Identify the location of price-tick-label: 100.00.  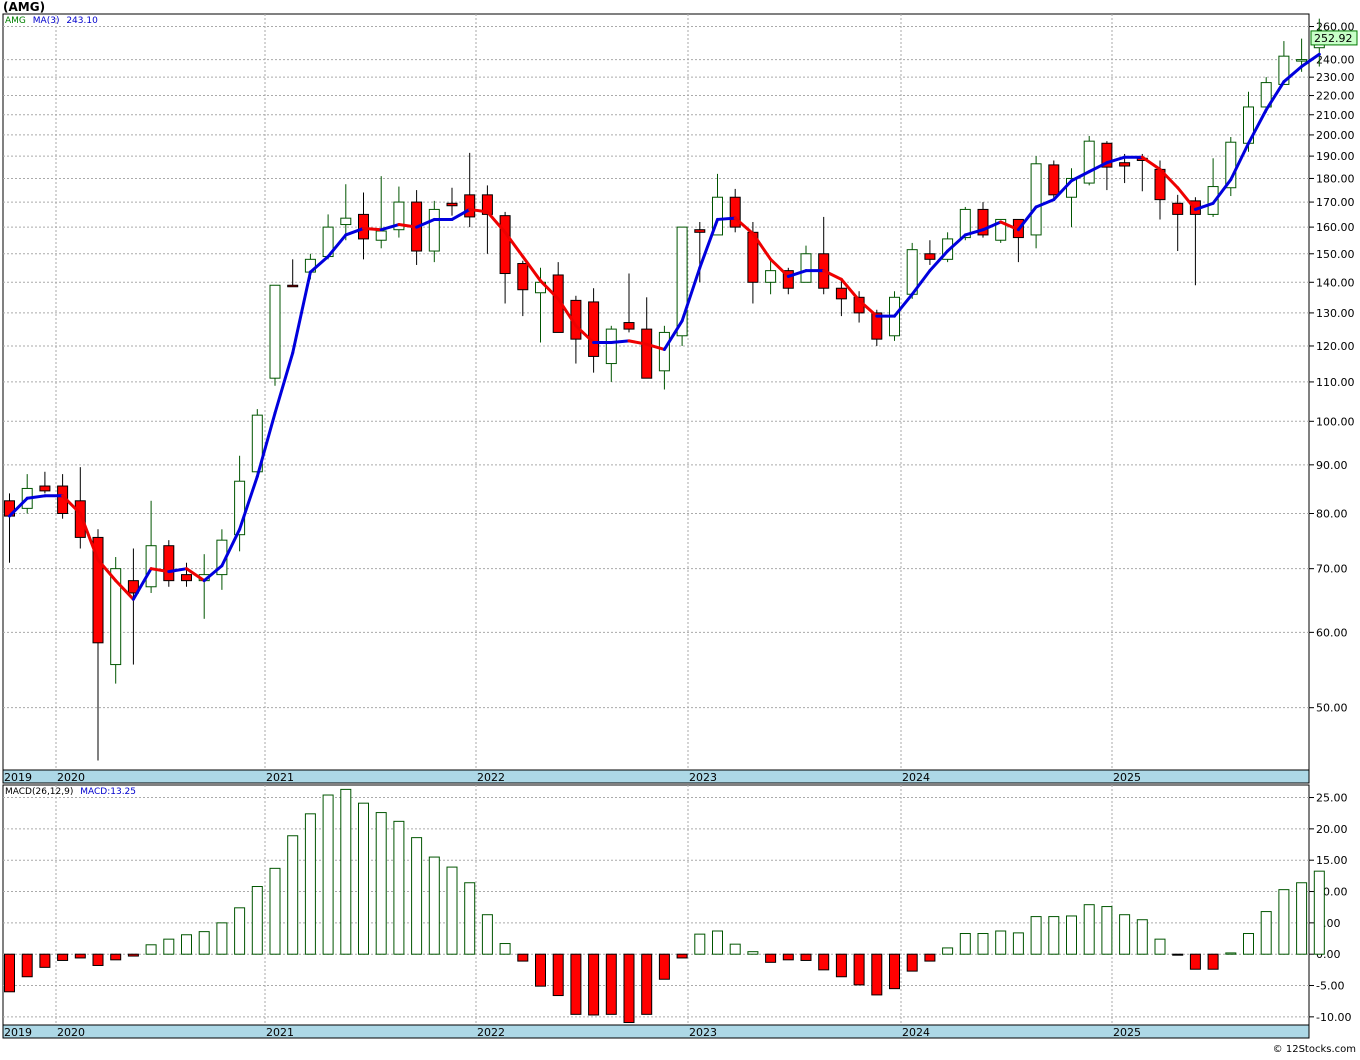
(1335, 421).